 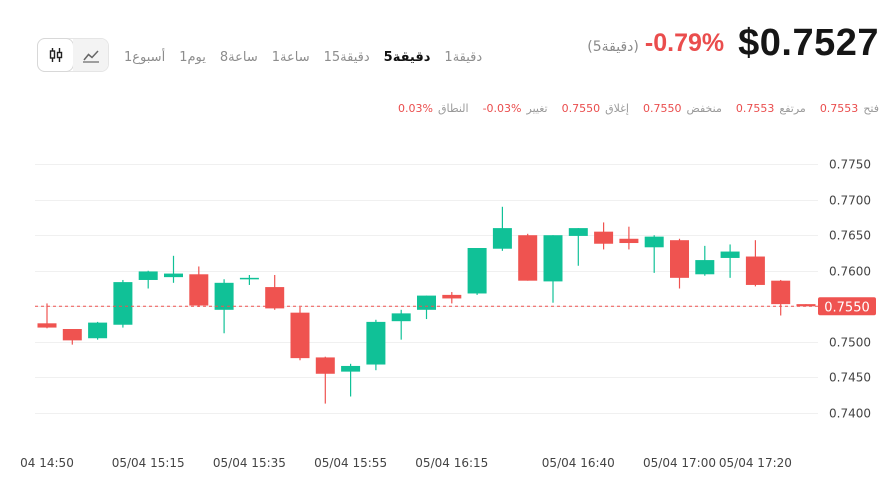 What do you see at coordinates (850, 343) in the screenshot?
I see `y-tick-label: 0.7500` at bounding box center [850, 343].